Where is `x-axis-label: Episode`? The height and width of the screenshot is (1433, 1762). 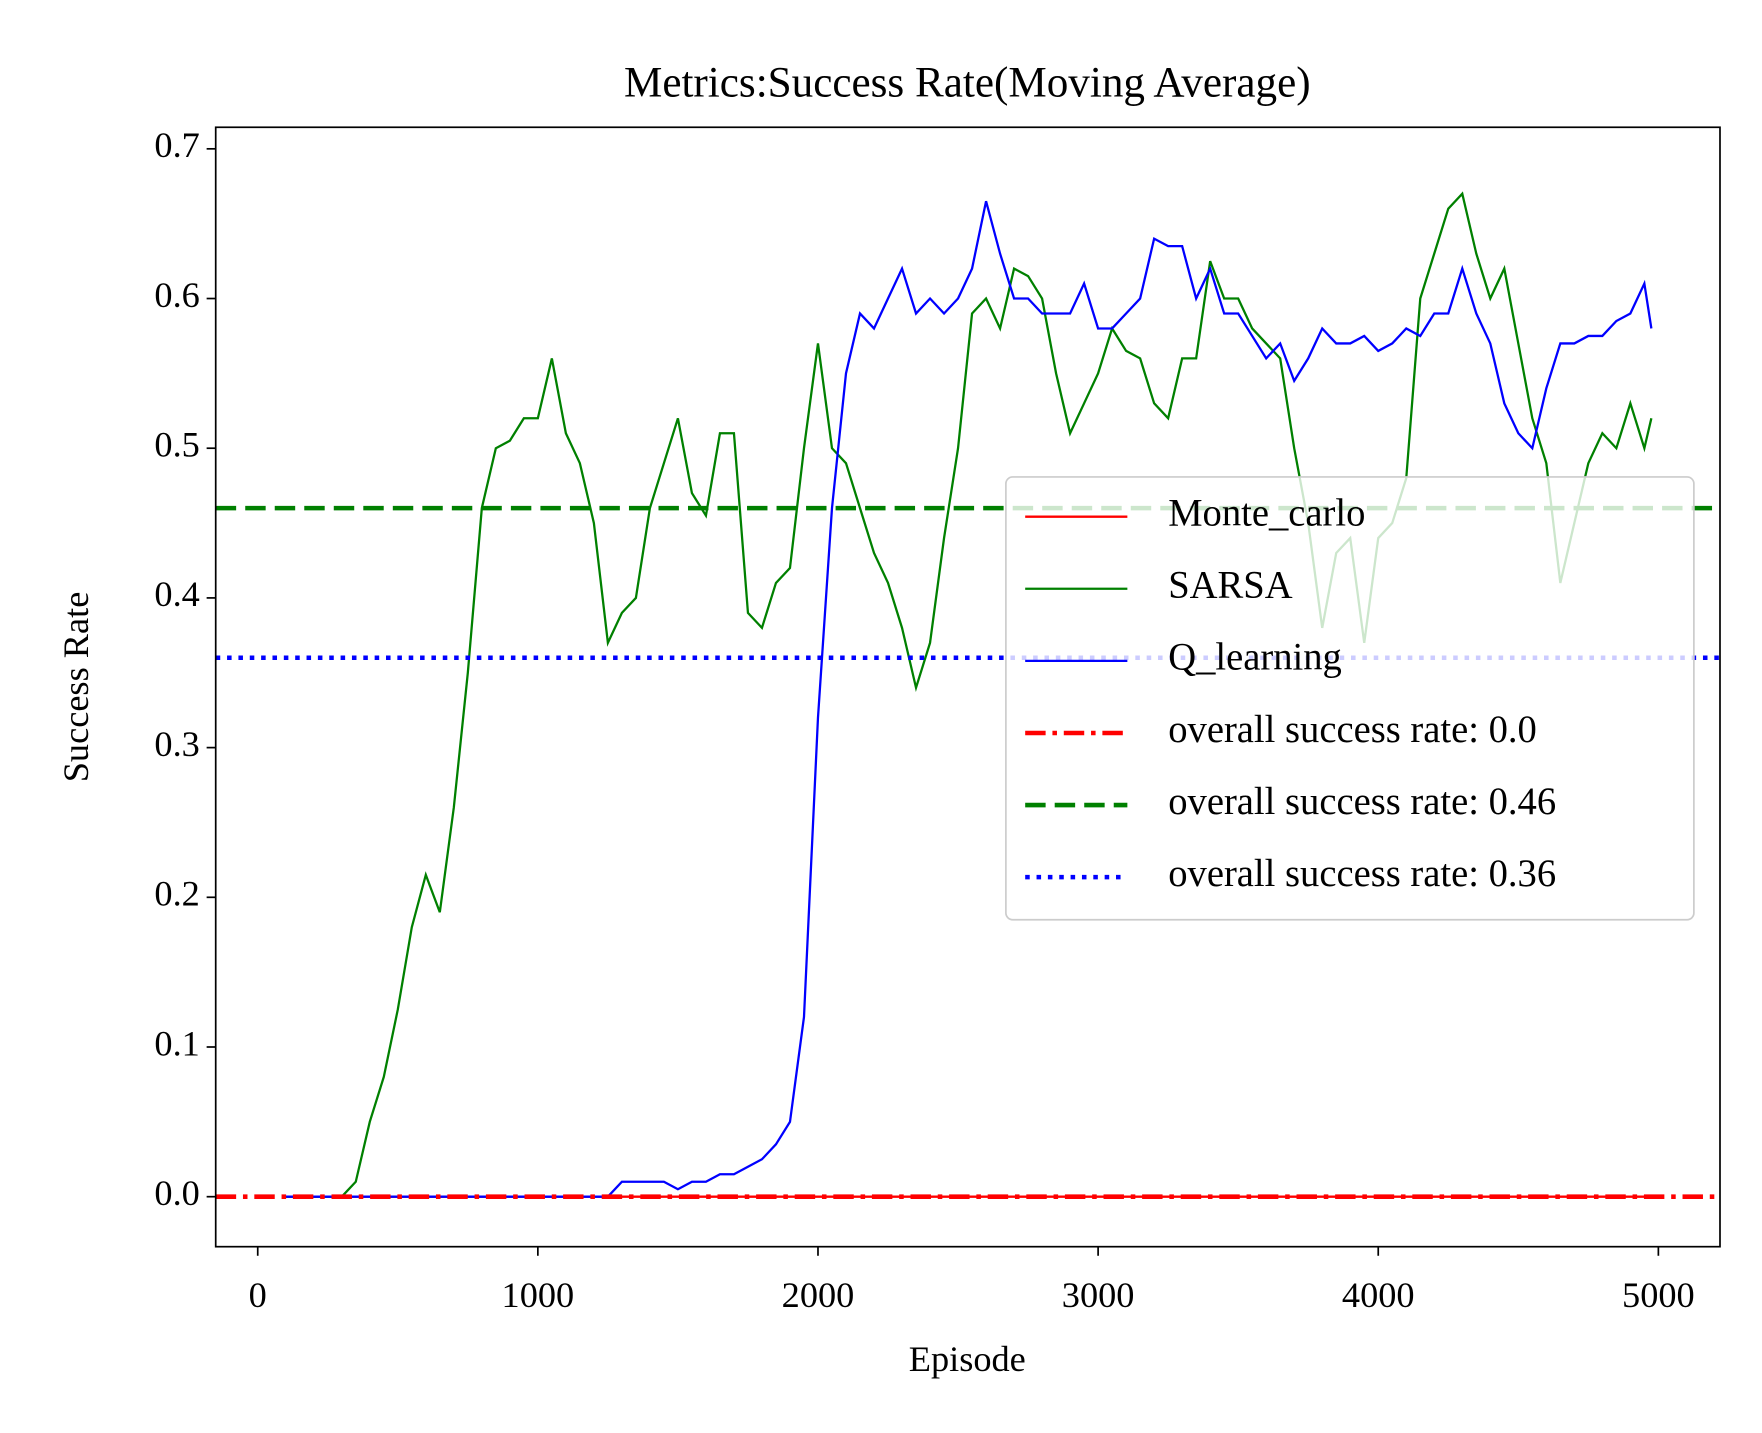 x-axis-label: Episode is located at coordinates (967, 1359).